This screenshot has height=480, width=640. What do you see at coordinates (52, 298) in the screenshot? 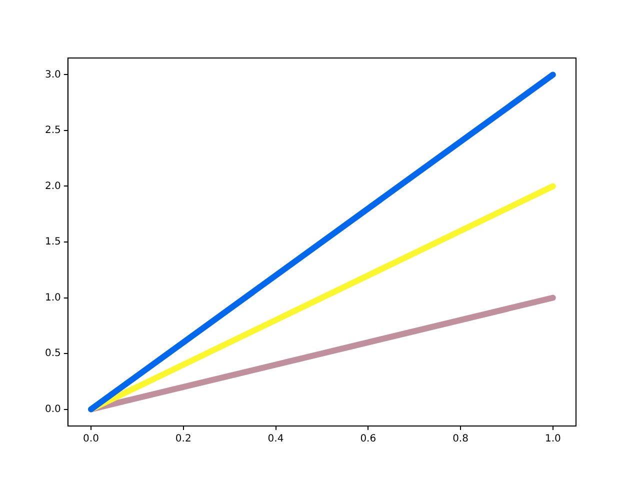
I see `y-tick-label: 1.0` at bounding box center [52, 298].